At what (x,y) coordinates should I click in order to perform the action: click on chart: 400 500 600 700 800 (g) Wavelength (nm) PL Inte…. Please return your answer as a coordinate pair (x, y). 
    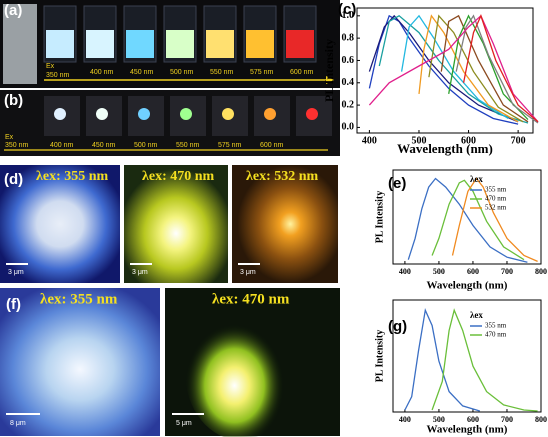
    Looking at the image, I should click on (460, 367).